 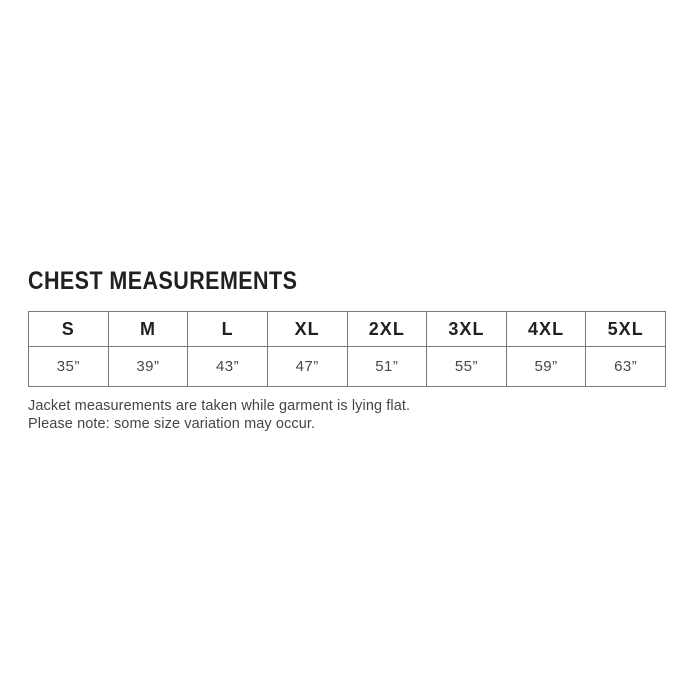 What do you see at coordinates (625, 366) in the screenshot?
I see `measurement-5xl: 63”` at bounding box center [625, 366].